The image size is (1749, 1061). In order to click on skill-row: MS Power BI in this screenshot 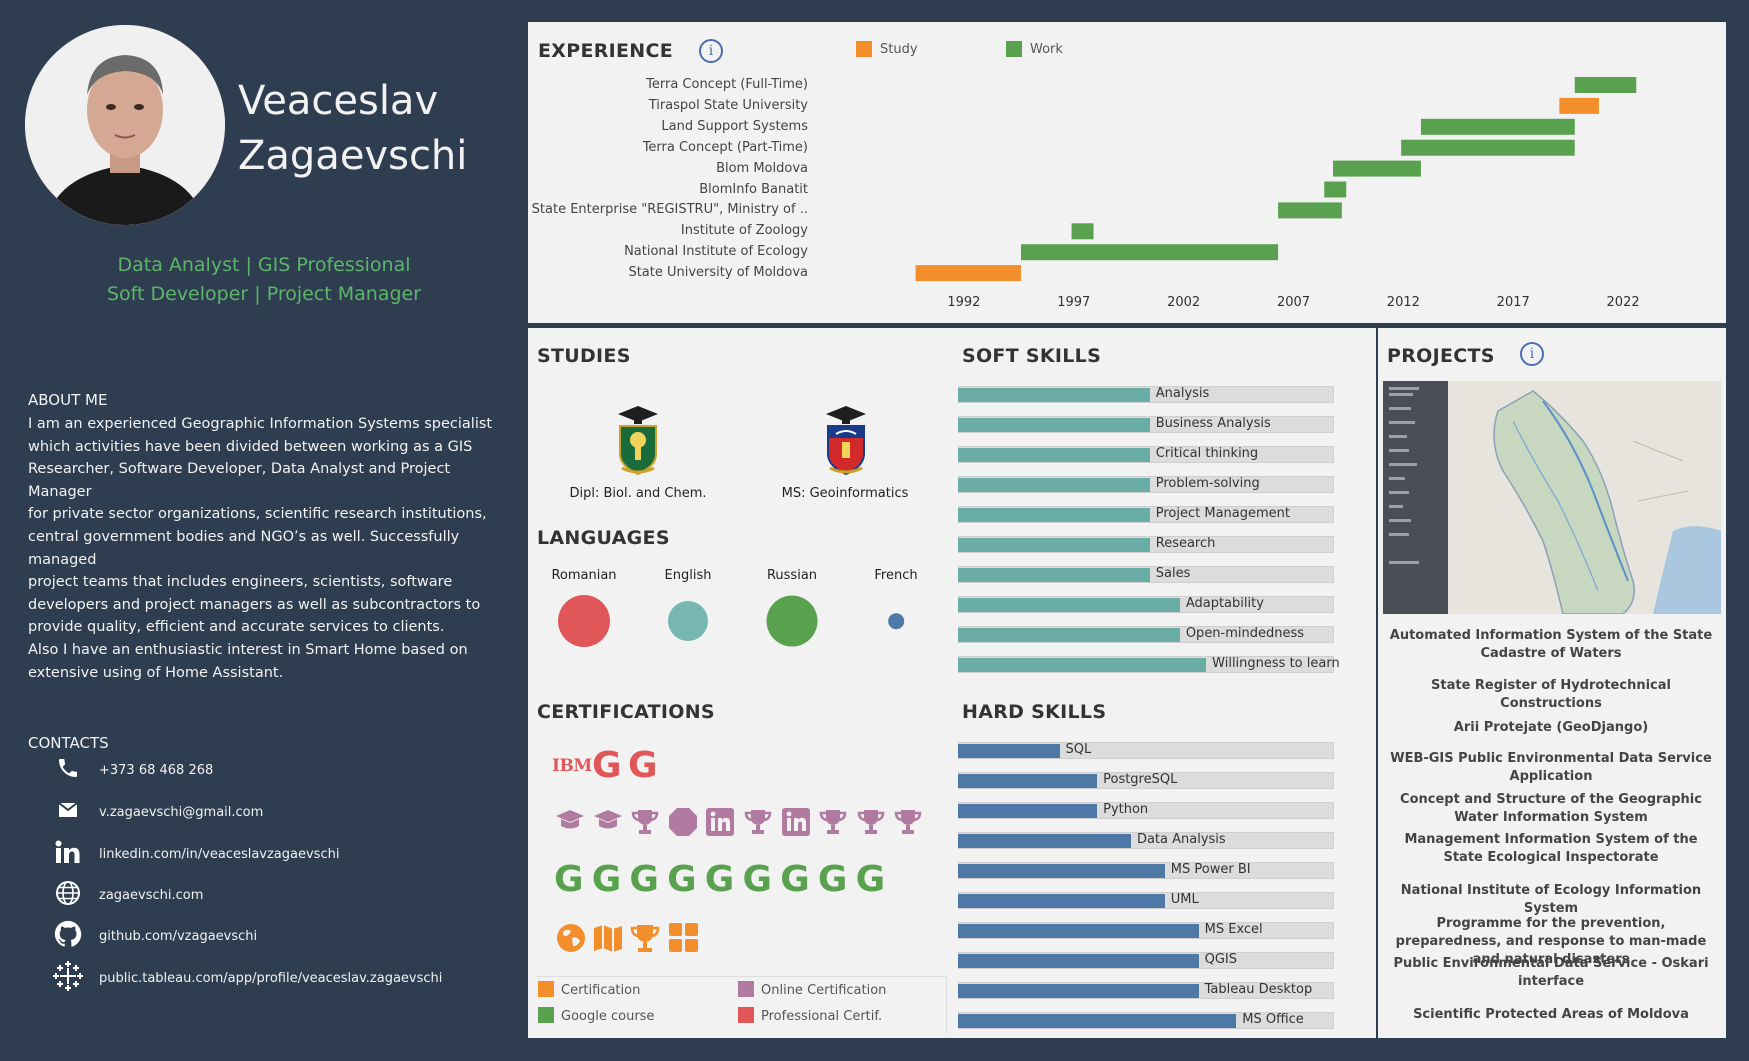, I will do `click(1147, 870)`.